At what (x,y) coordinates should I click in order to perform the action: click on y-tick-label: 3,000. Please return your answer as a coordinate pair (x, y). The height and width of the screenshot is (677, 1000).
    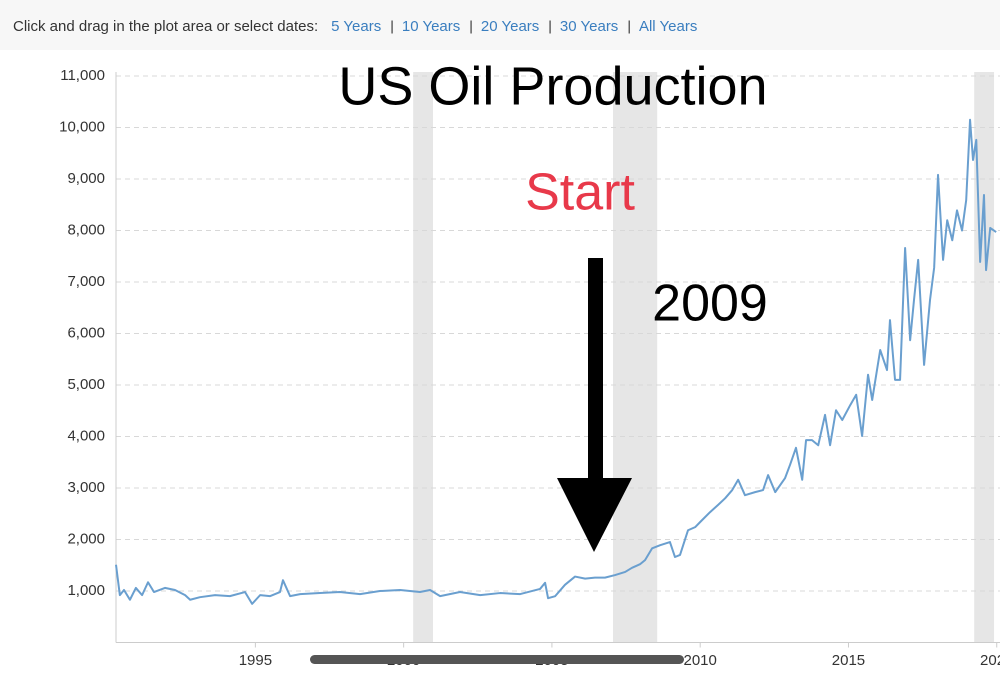
    Looking at the image, I should click on (86, 487).